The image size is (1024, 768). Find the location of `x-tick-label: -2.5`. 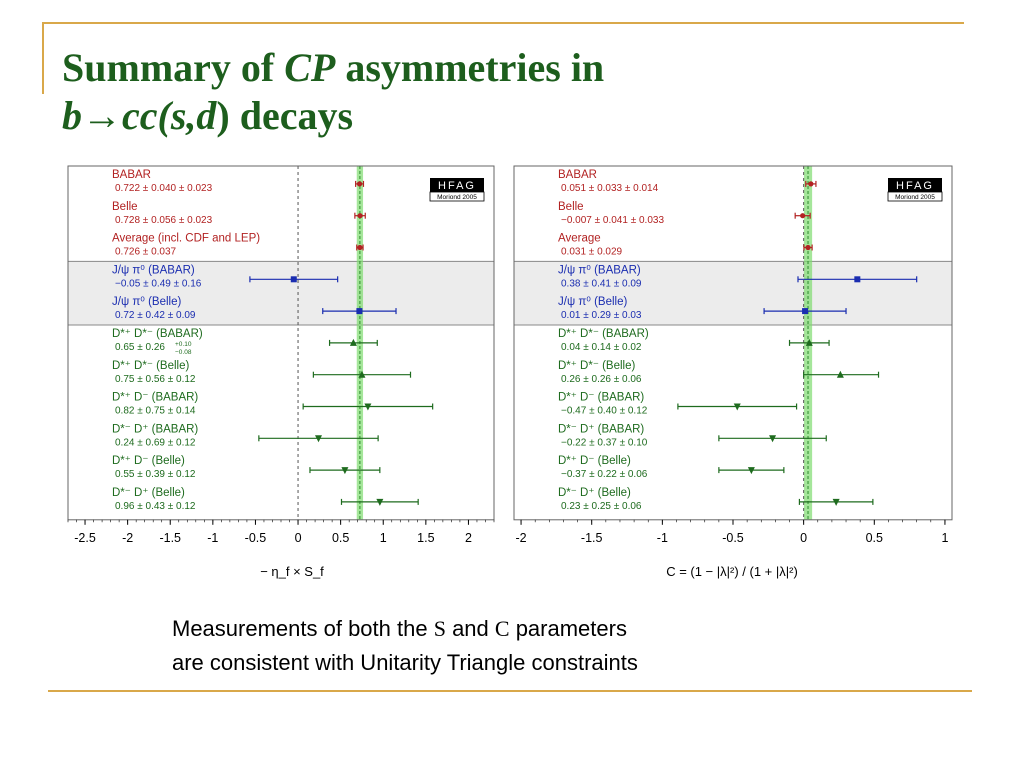

x-tick-label: -2.5 is located at coordinates (85, 538).